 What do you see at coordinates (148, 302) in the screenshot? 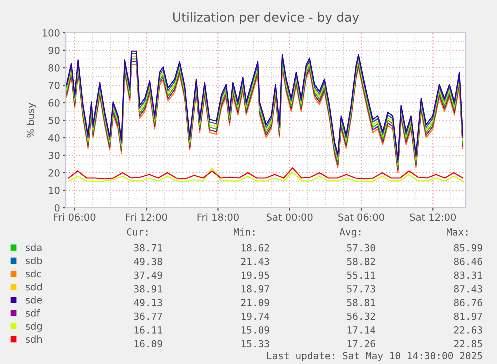
I see `text: 49.13` at bounding box center [148, 302].